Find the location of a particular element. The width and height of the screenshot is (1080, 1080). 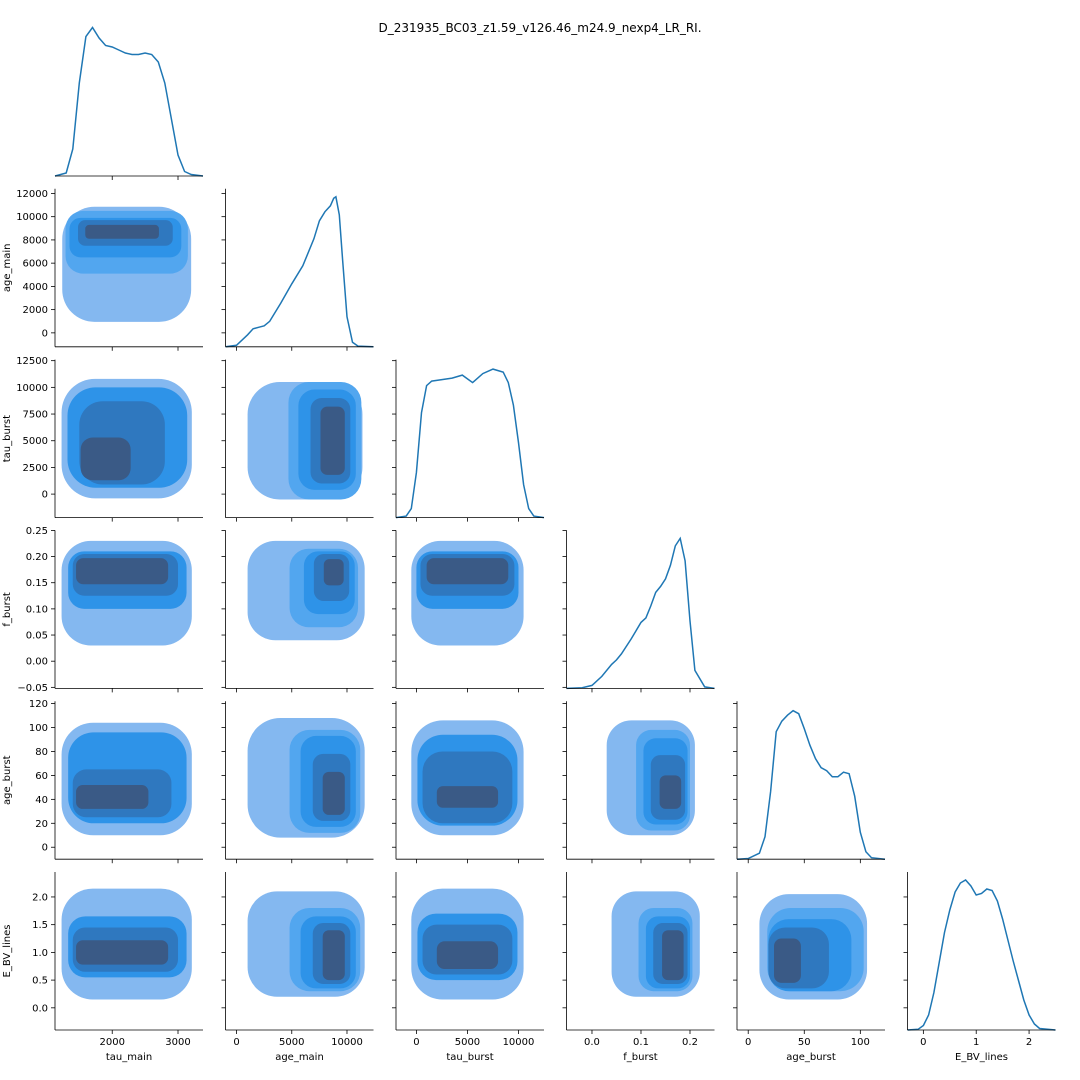

kde-line-E_BV_lines is located at coordinates (981, 955).